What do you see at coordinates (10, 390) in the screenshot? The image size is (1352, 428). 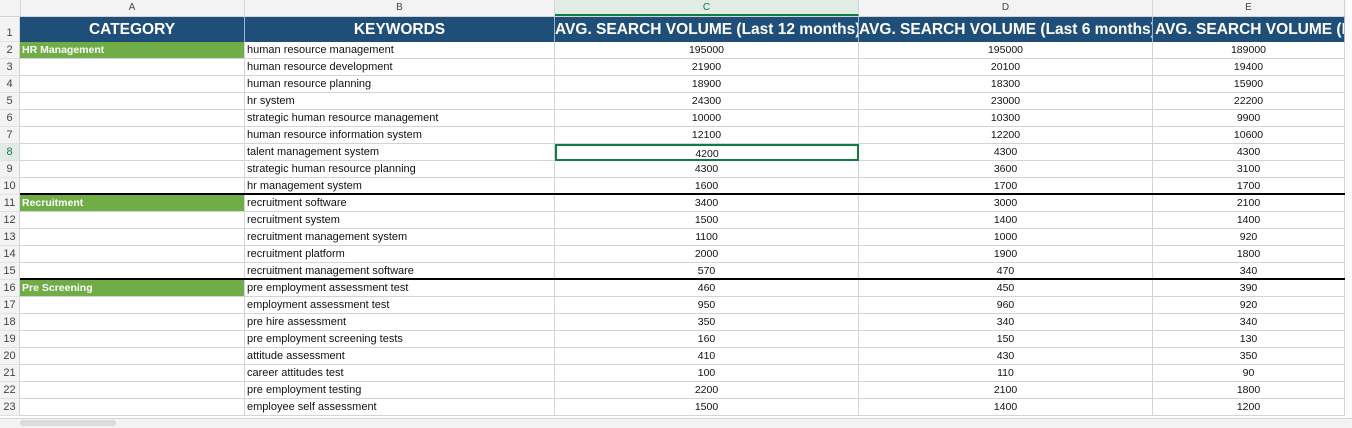 I see `row-header-22: 22` at bounding box center [10, 390].